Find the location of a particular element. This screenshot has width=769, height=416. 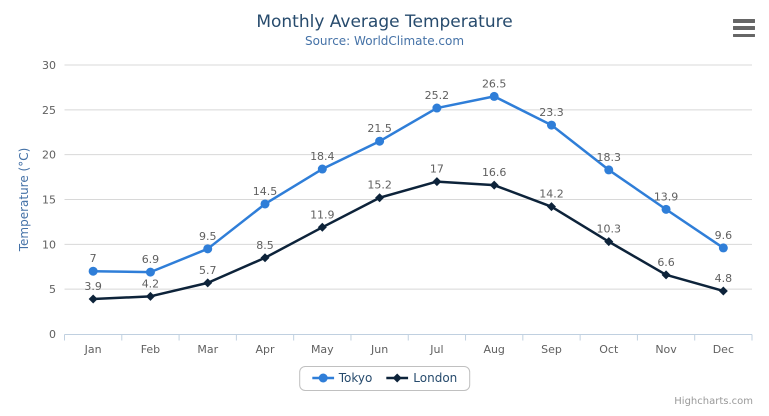

legend-item-tokyo: Tokyo is located at coordinates (342, 378).